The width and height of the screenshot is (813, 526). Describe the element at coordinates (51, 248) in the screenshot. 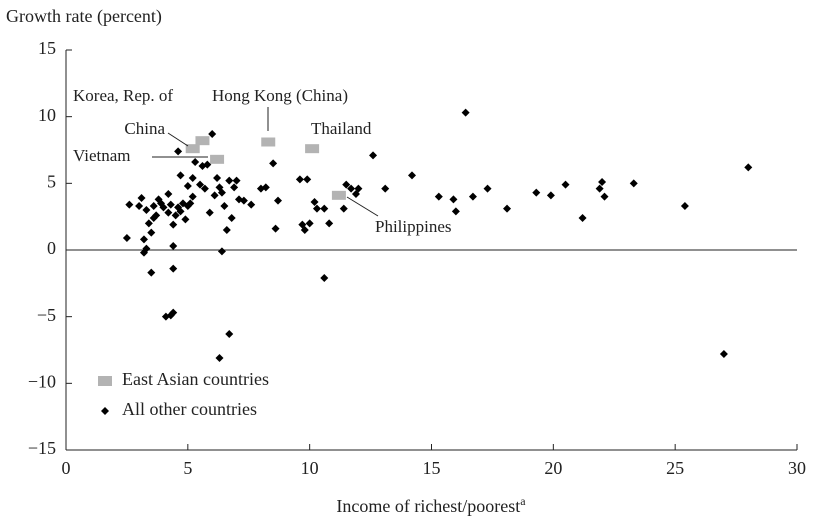

I see `y-tick-label: 0` at that location.